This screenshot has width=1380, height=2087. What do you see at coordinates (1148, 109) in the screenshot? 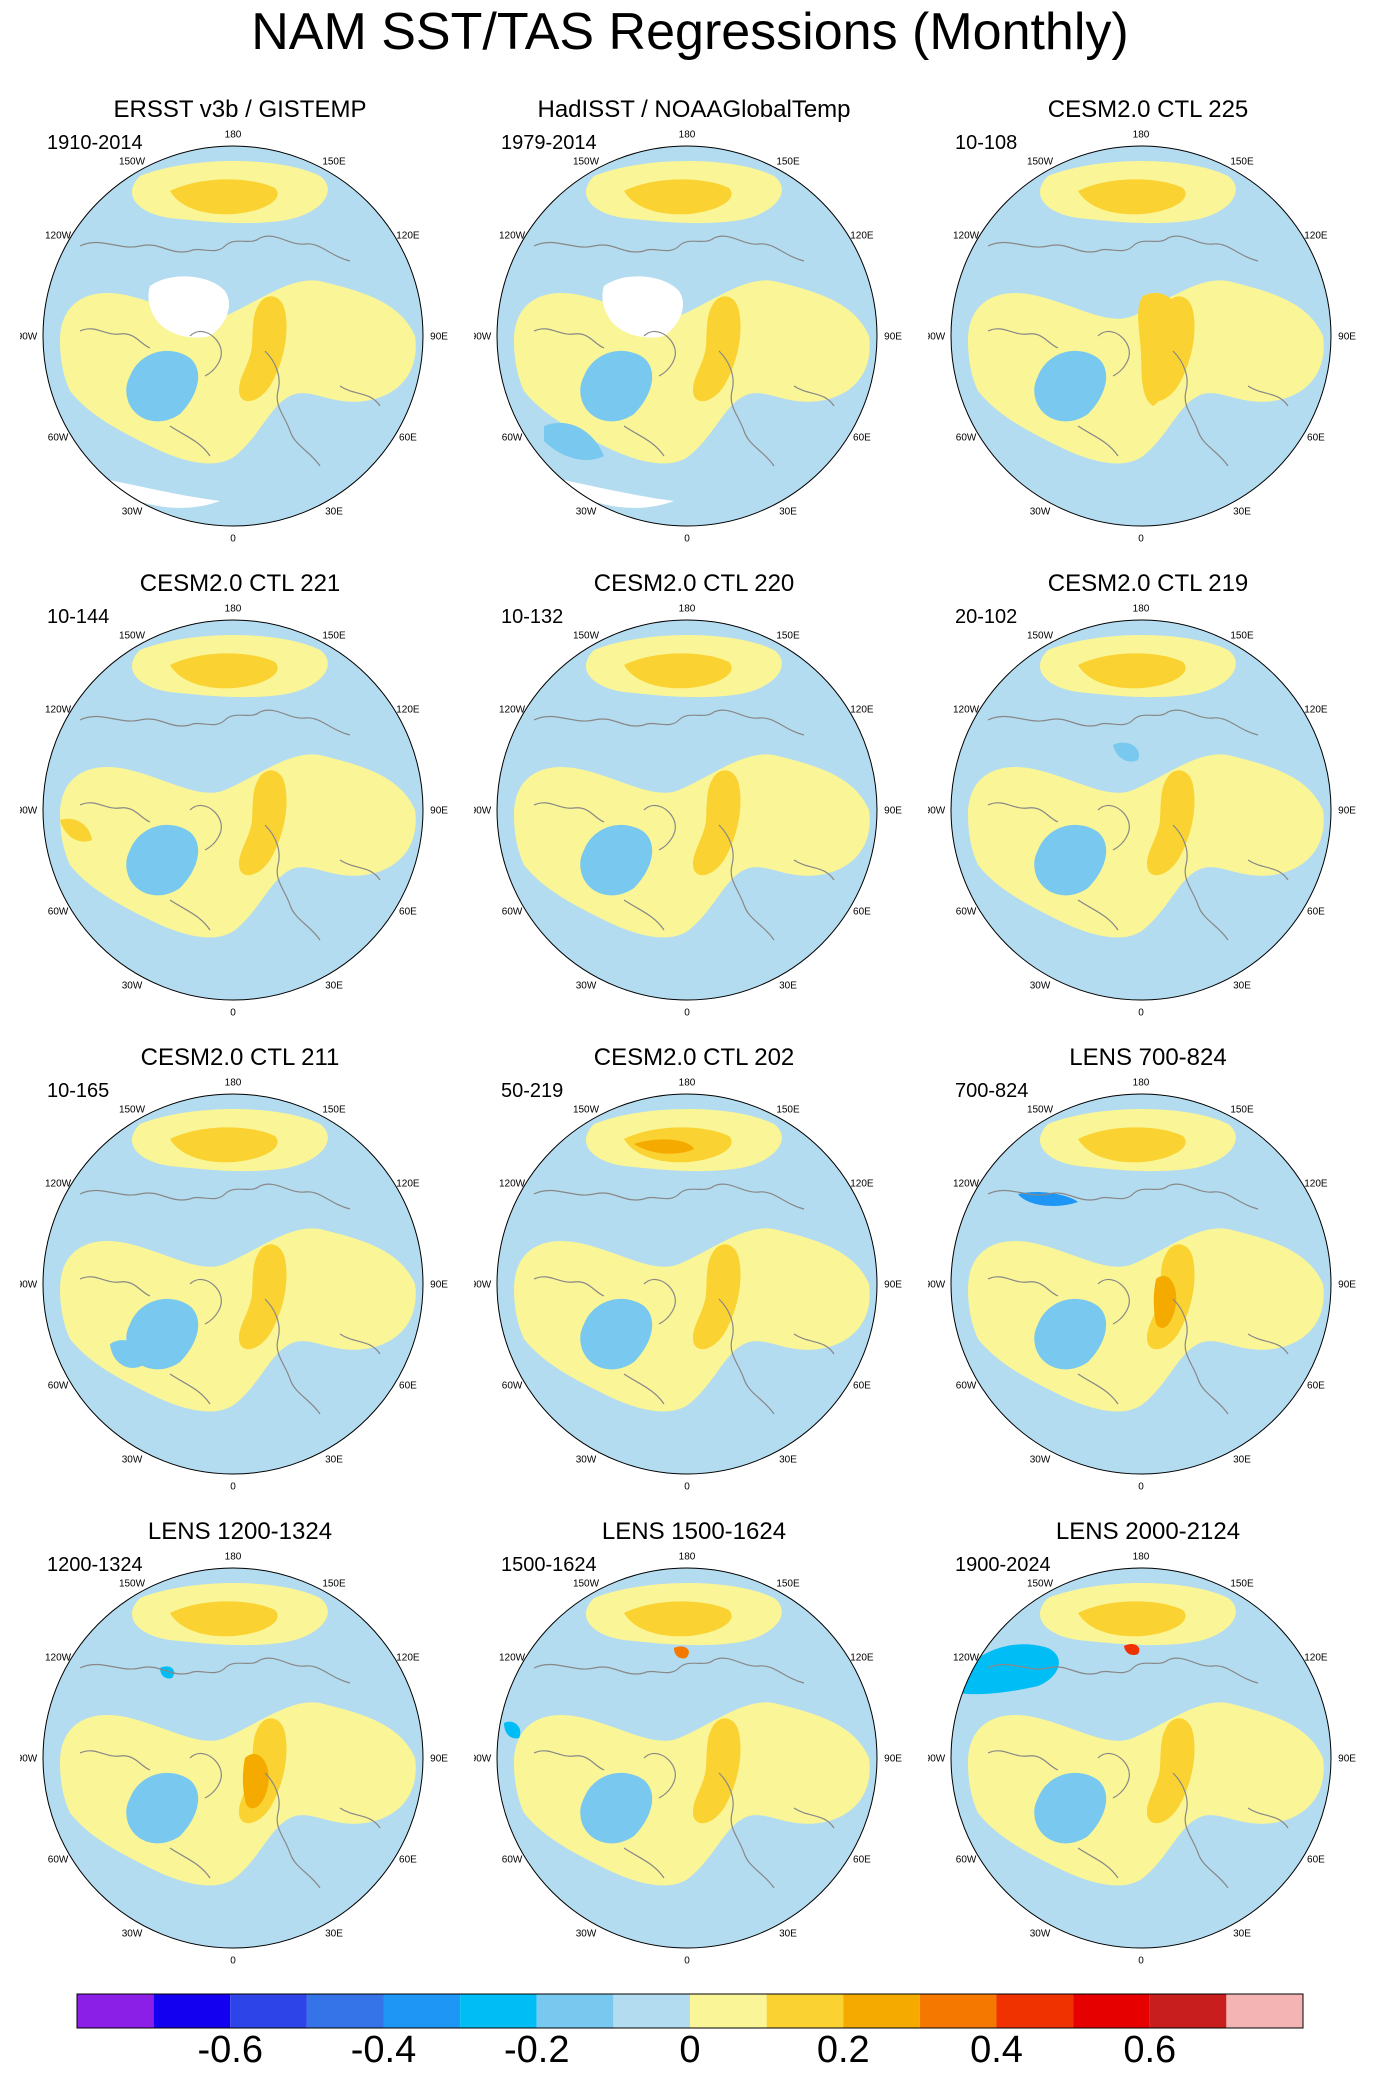
I see `panel-title: CESM2.0 CTL 225` at bounding box center [1148, 109].